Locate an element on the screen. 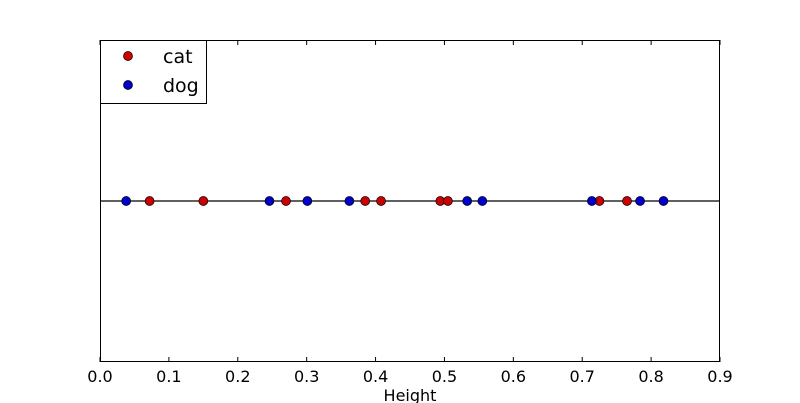  legend-marker-dog is located at coordinates (128, 85).